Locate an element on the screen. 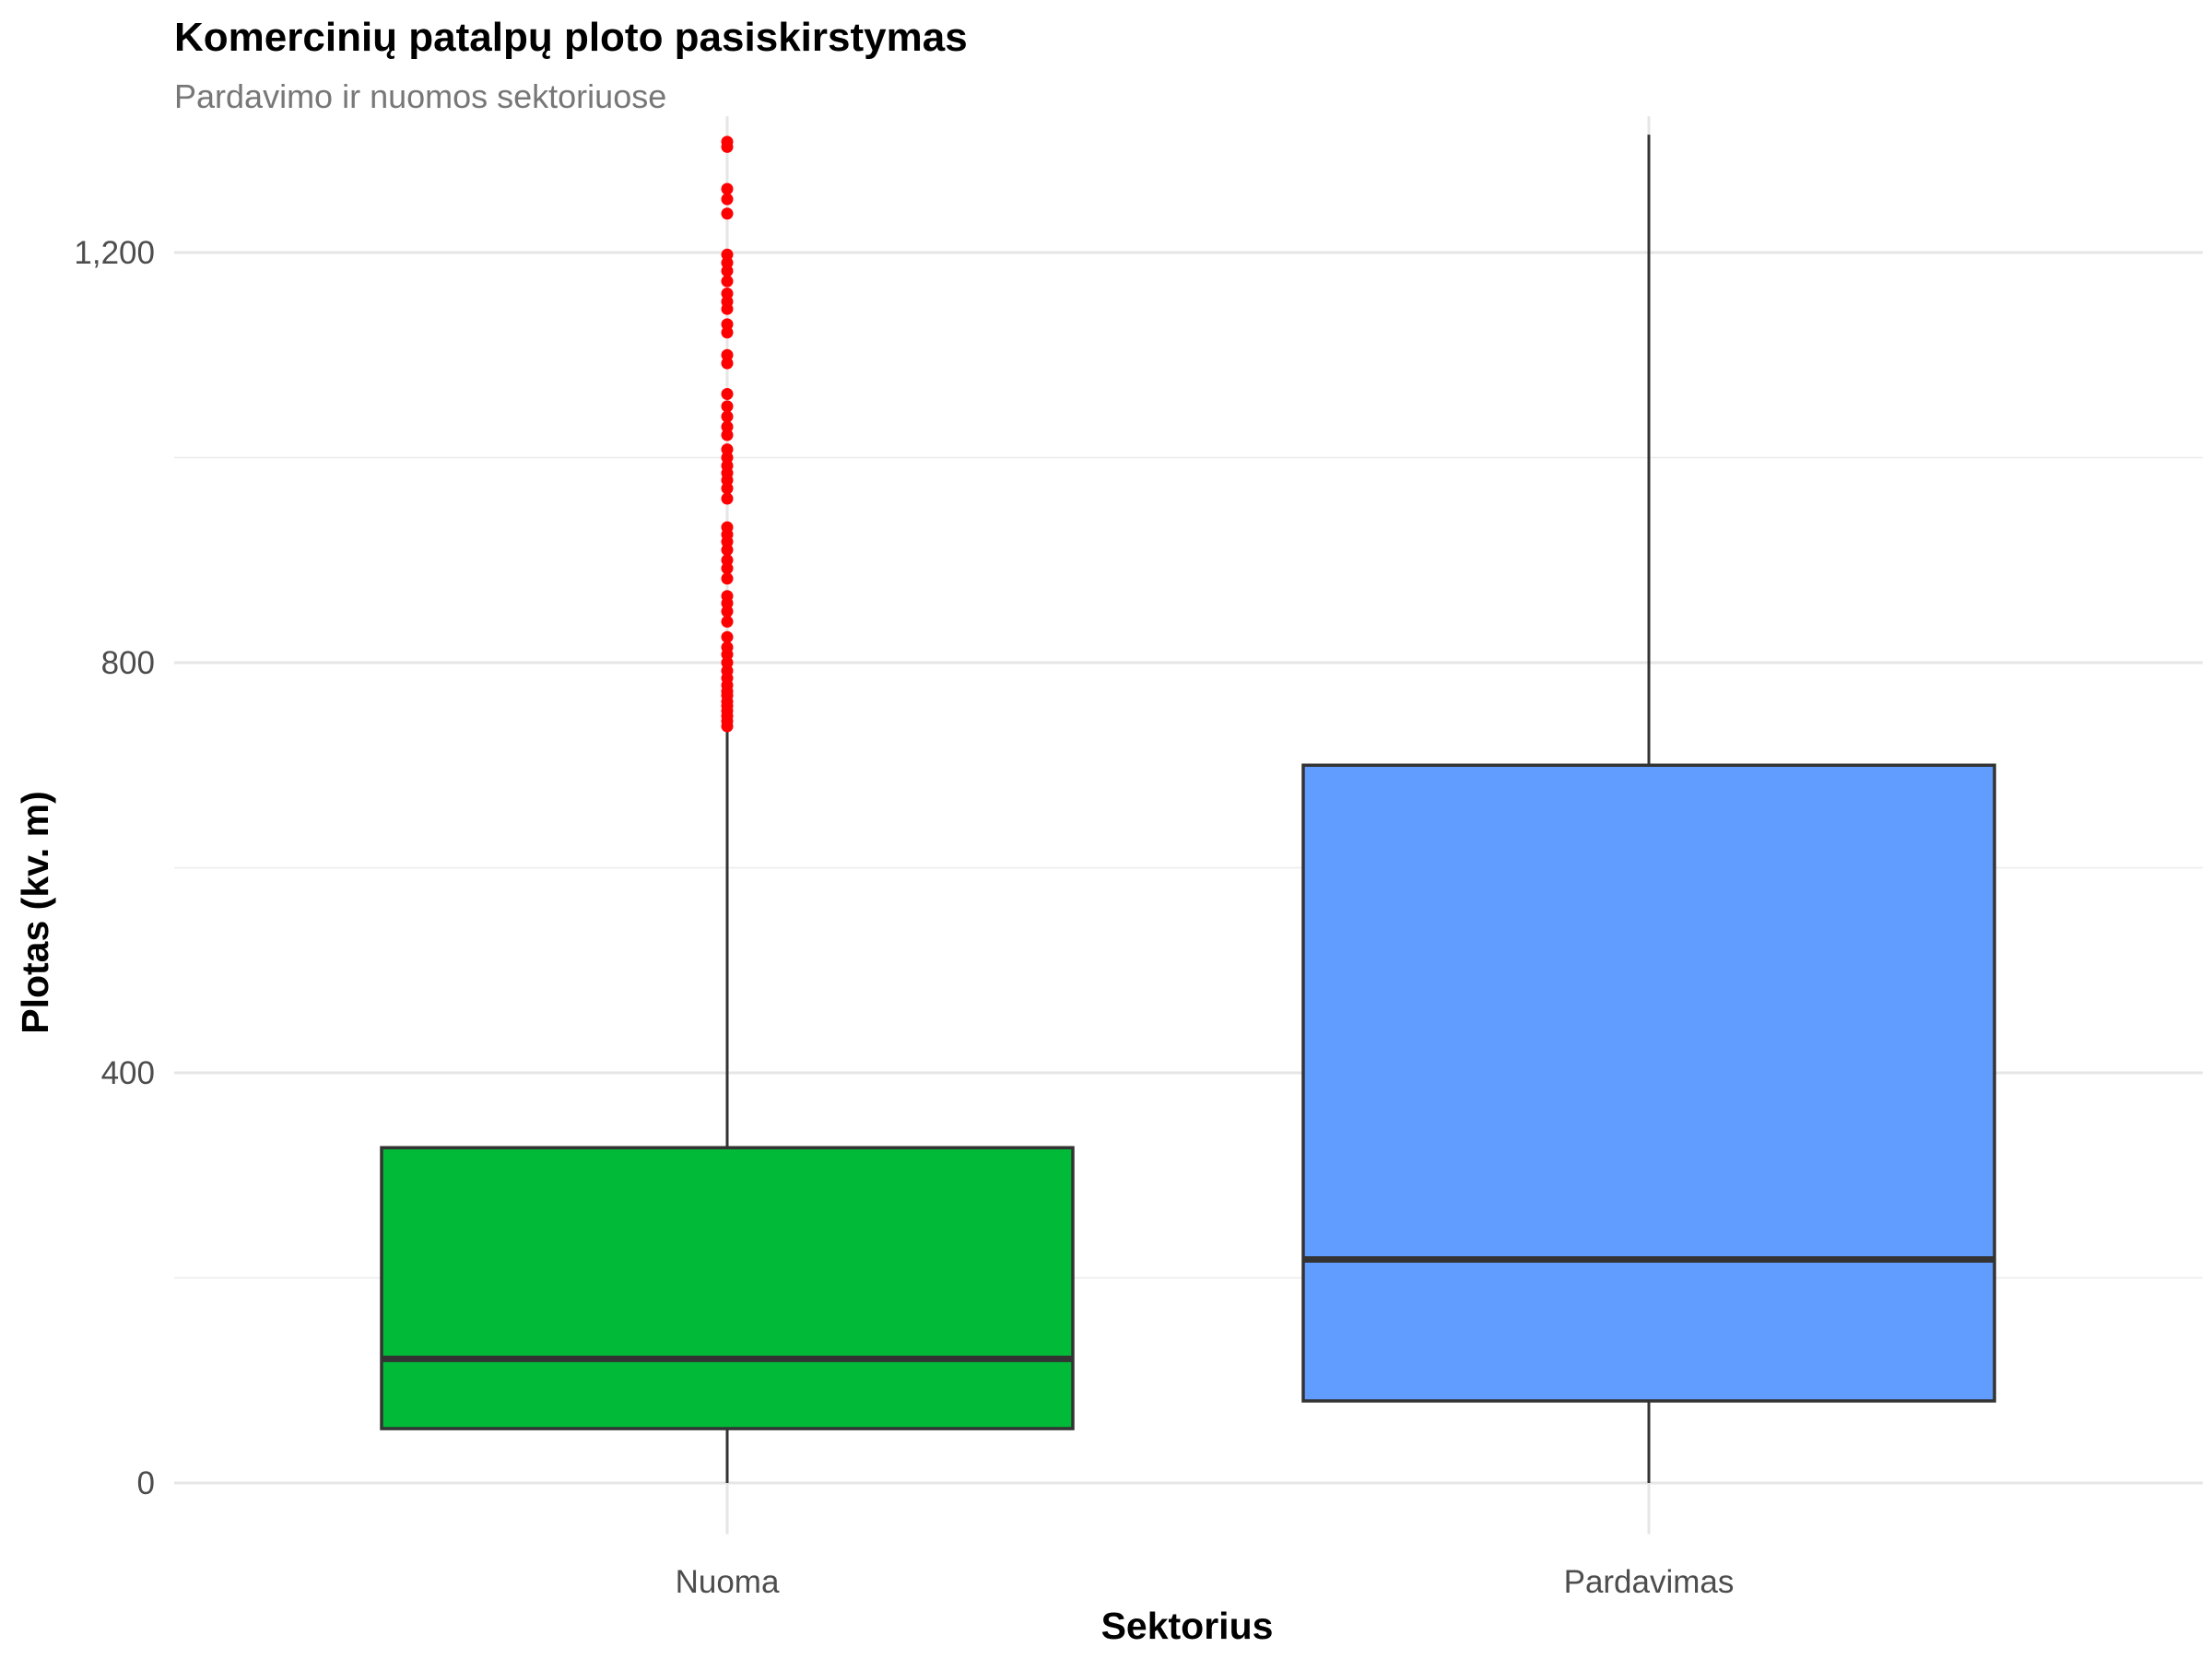  y-tick-label: 400 is located at coordinates (128, 1073).